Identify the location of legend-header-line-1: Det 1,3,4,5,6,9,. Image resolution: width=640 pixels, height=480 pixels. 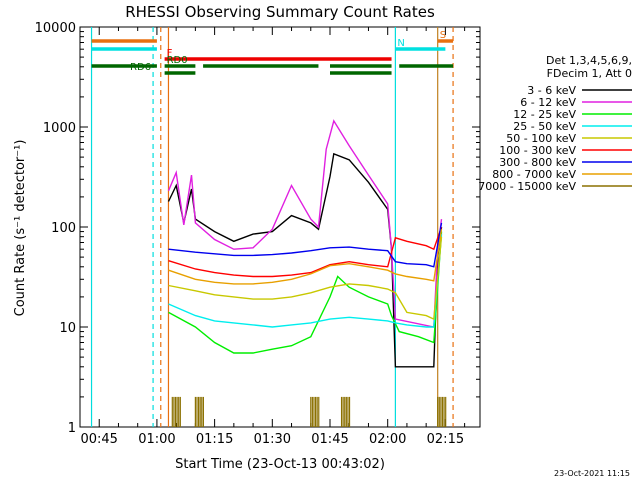
(589, 60).